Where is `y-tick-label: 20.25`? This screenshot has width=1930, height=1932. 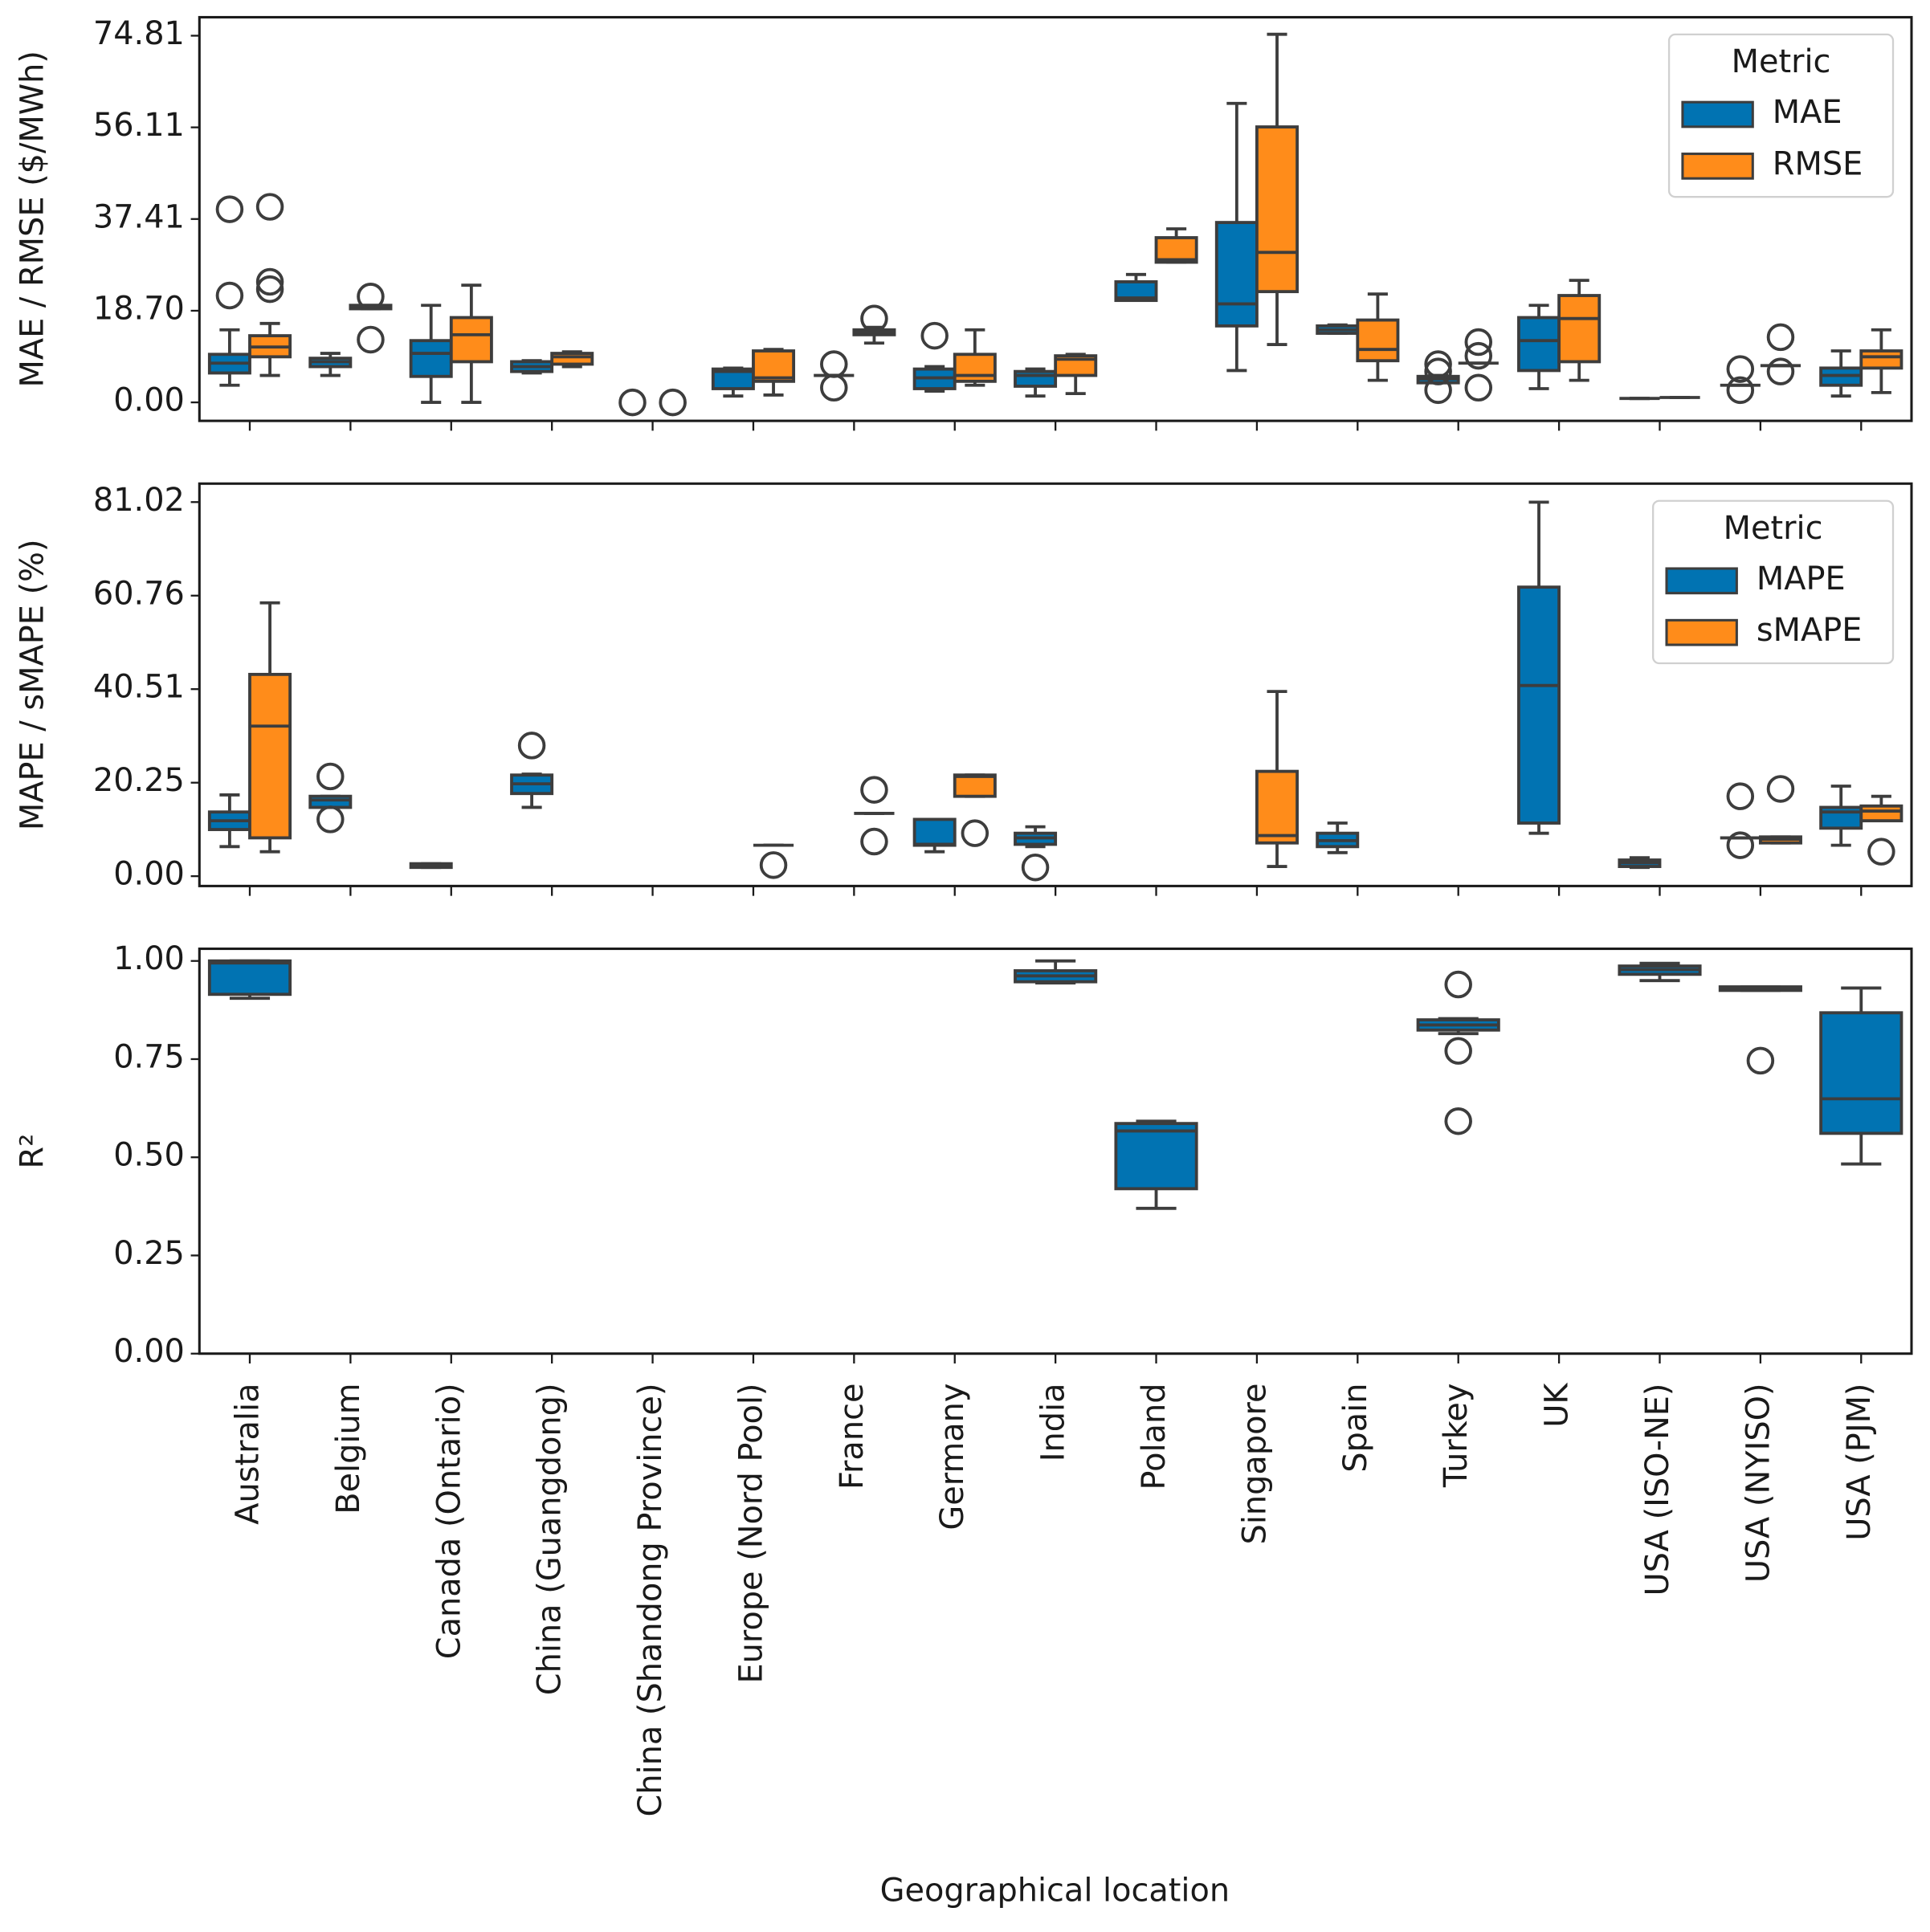 y-tick-label: 20.25 is located at coordinates (139, 780).